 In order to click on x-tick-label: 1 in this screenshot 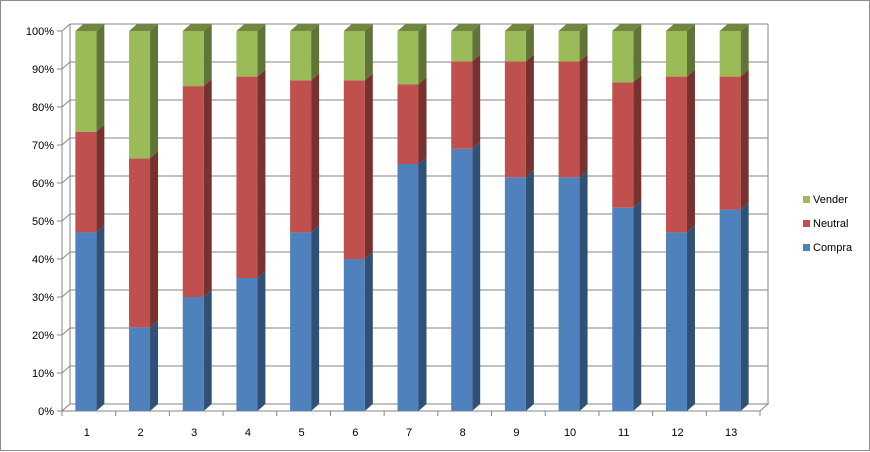, I will do `click(87, 433)`.